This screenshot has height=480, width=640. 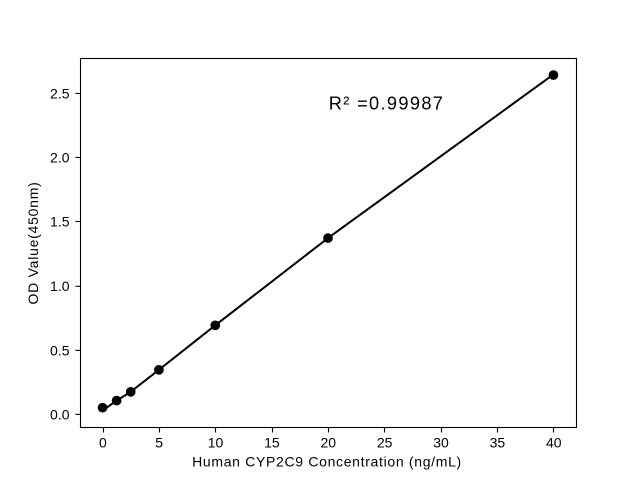 I want to click on svg-text: 35, so click(x=498, y=443).